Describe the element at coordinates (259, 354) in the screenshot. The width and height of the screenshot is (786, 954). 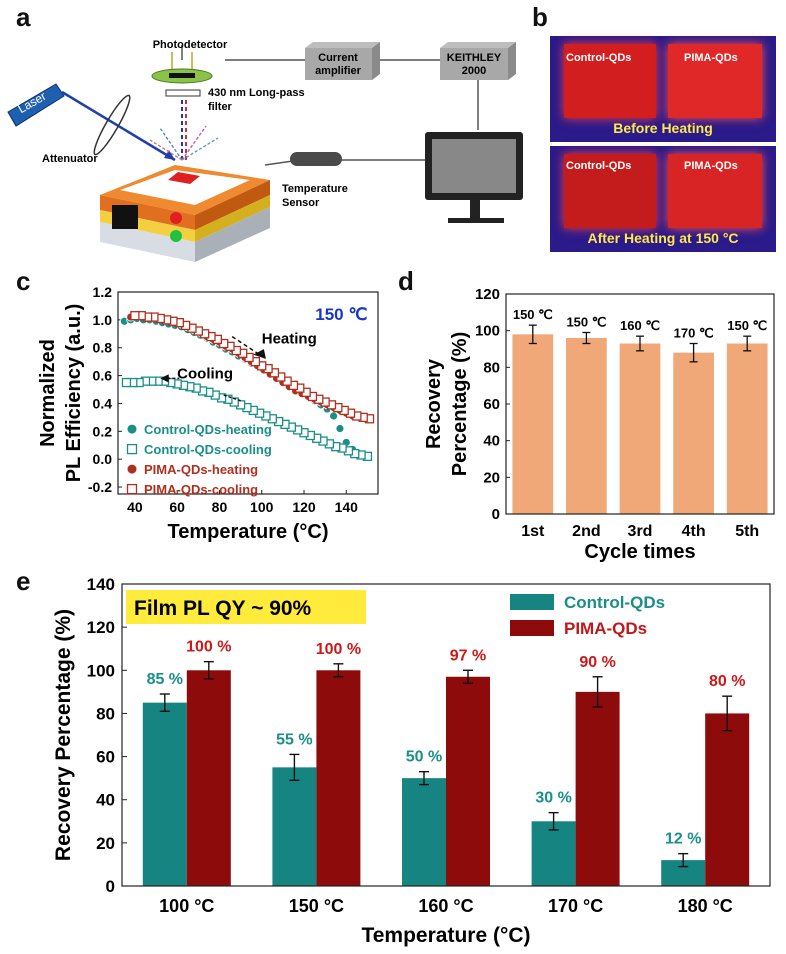
I see `heating-arrowhead` at that location.